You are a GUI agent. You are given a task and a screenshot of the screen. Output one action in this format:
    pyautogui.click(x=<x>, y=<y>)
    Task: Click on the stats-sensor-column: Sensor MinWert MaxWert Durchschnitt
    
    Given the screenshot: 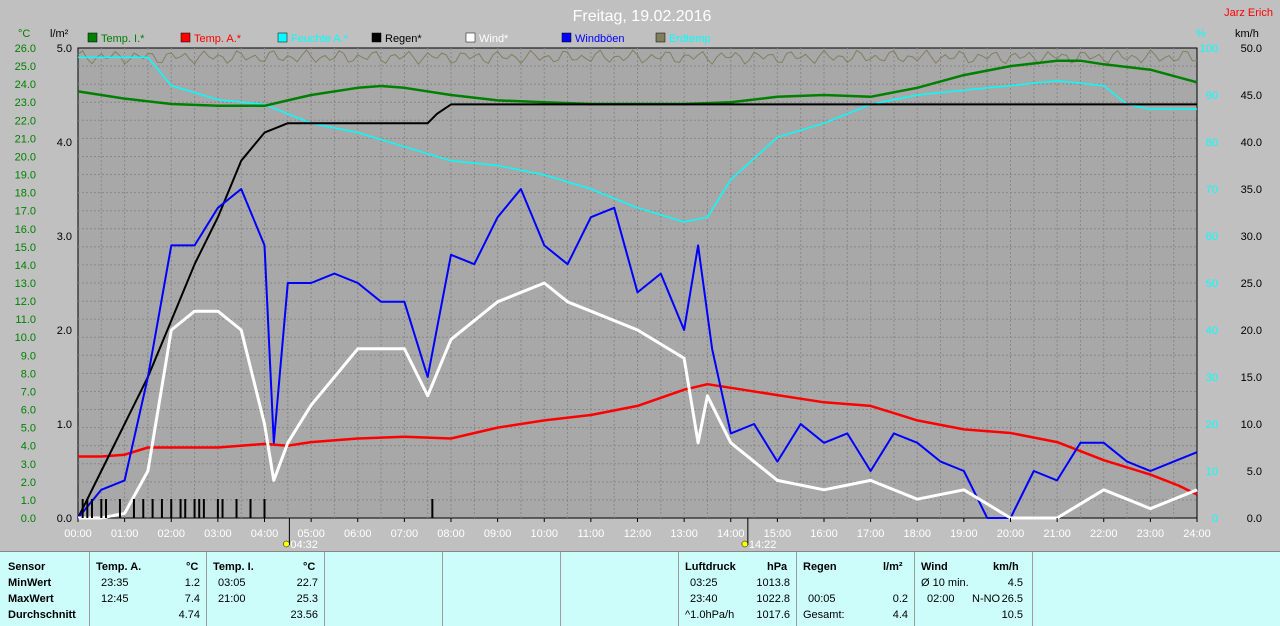 What is the action you would take?
    pyautogui.click(x=44, y=589)
    